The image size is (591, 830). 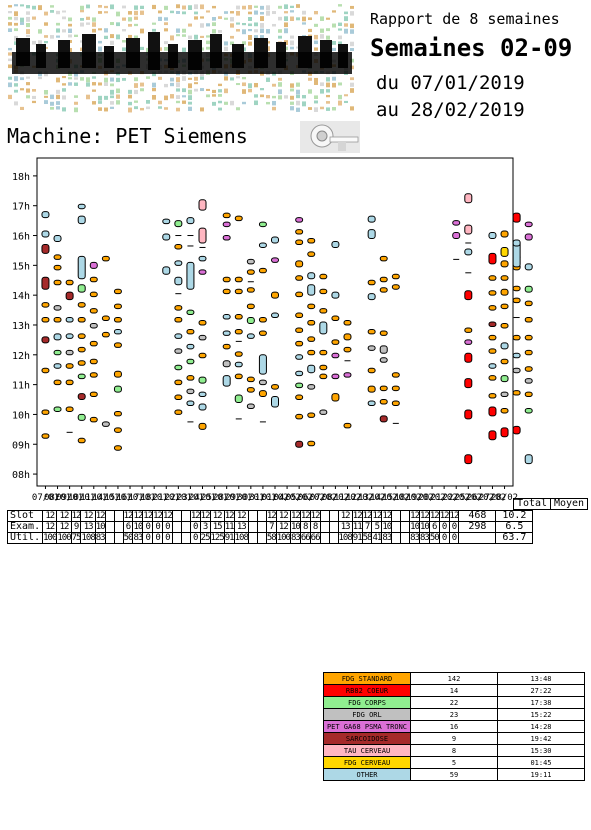 I want to click on x-tick-label: 21/02, so click(x=444, y=498).